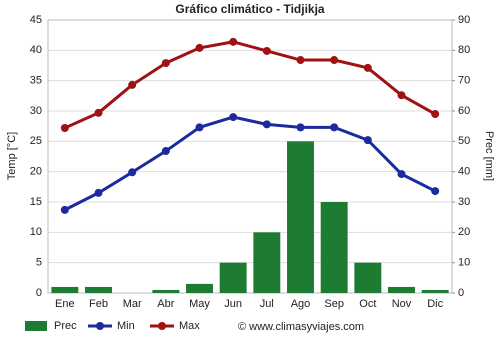 This screenshot has width=500, height=350. Describe the element at coordinates (65, 326) in the screenshot. I see `legend-label: Prec` at that location.